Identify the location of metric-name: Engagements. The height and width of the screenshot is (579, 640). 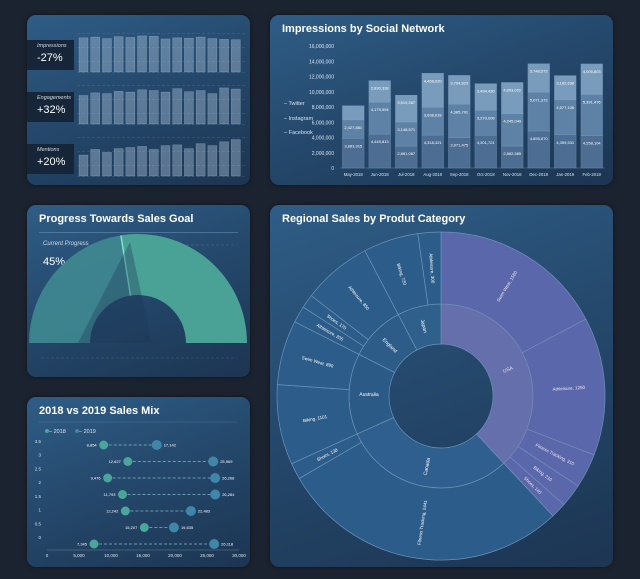
(54, 98).